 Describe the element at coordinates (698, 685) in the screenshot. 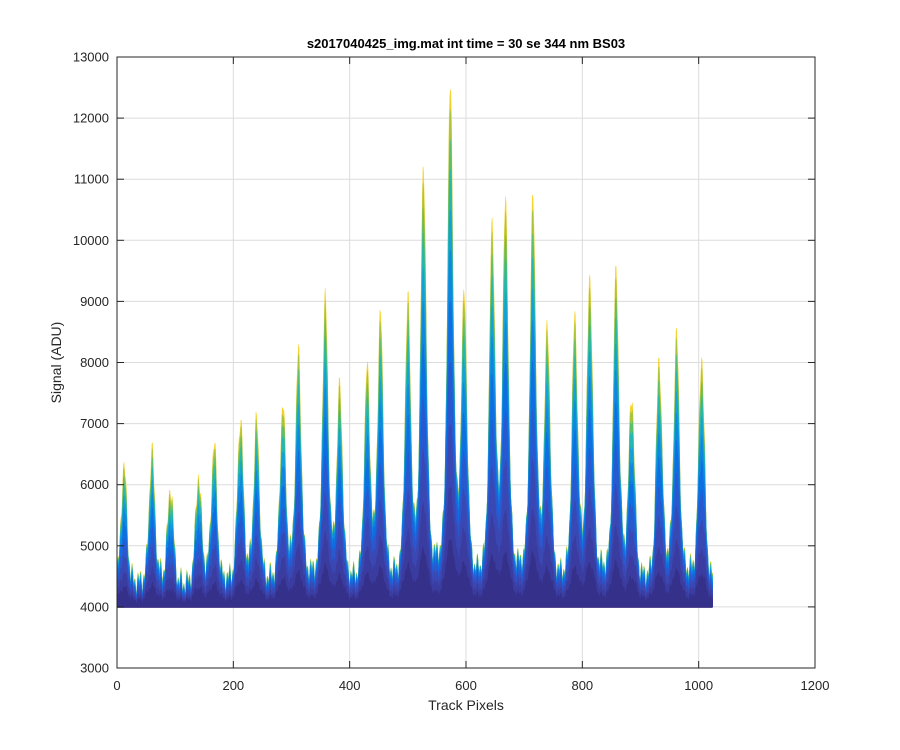

I see `x-tick-label: 1000` at that location.